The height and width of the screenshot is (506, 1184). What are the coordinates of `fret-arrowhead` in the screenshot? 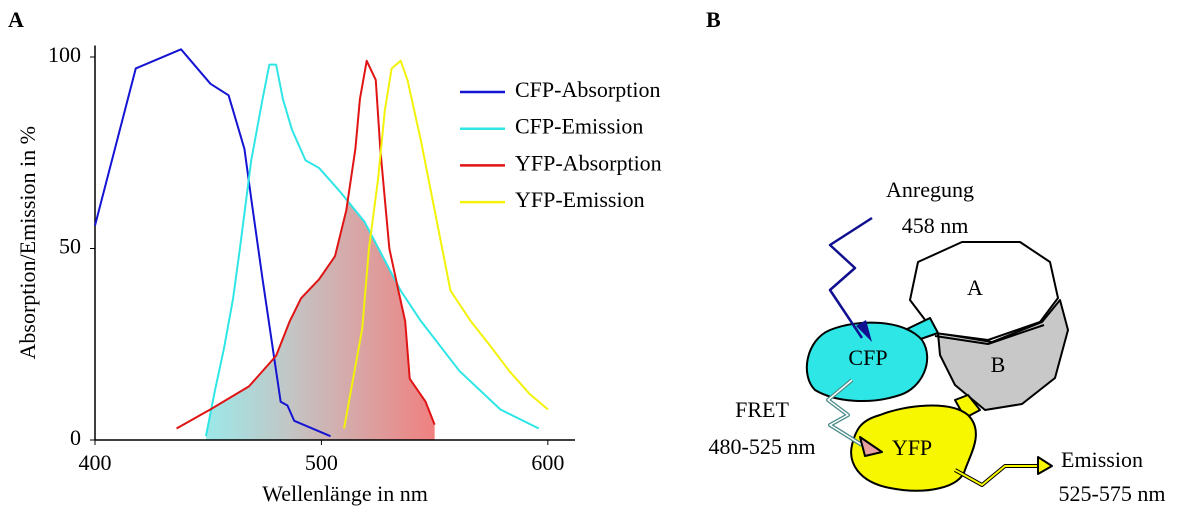 It's located at (871, 446).